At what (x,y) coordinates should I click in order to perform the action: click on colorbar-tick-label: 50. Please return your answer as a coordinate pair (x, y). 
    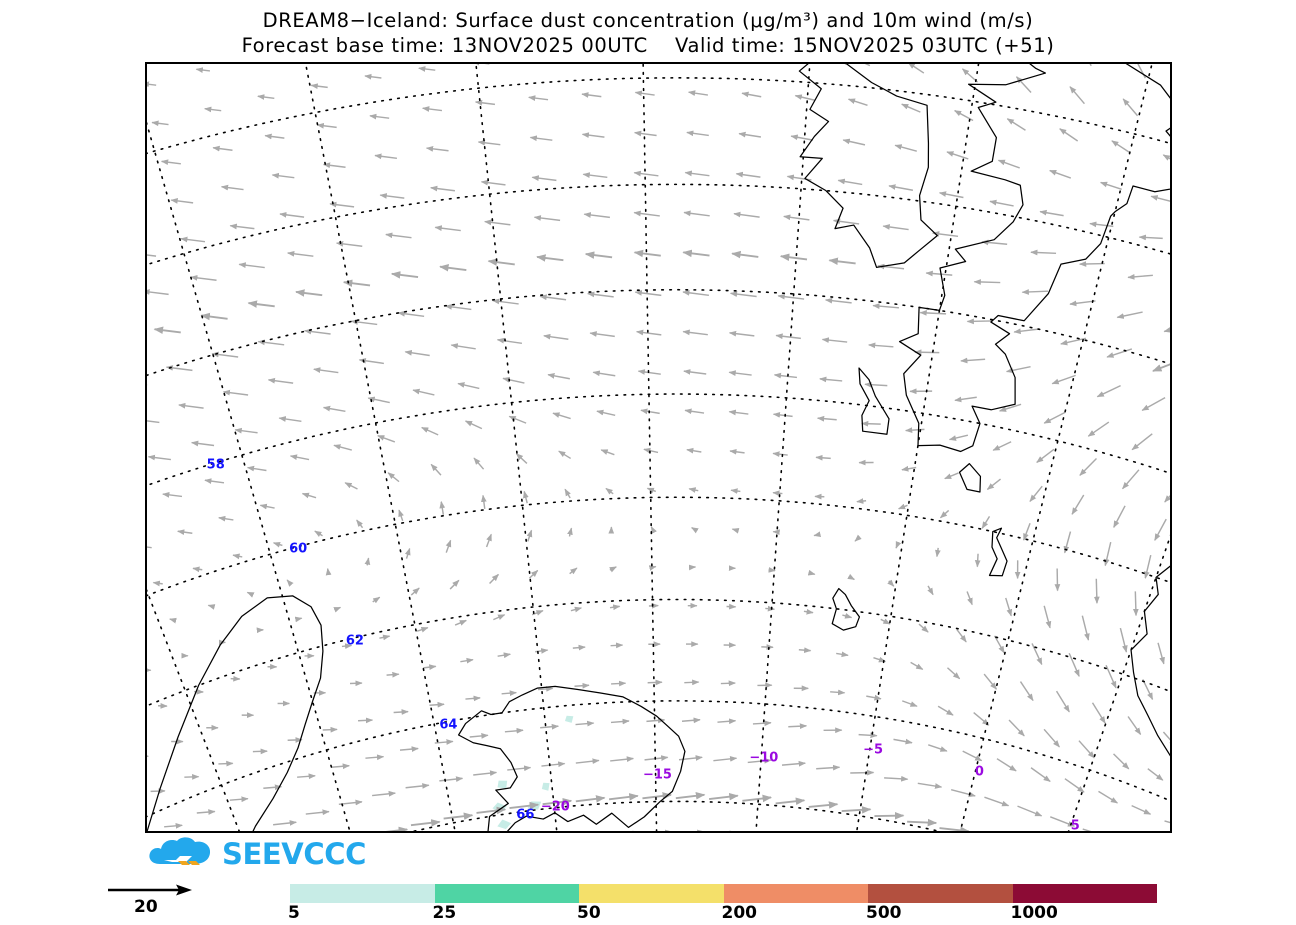
    Looking at the image, I should click on (589, 913).